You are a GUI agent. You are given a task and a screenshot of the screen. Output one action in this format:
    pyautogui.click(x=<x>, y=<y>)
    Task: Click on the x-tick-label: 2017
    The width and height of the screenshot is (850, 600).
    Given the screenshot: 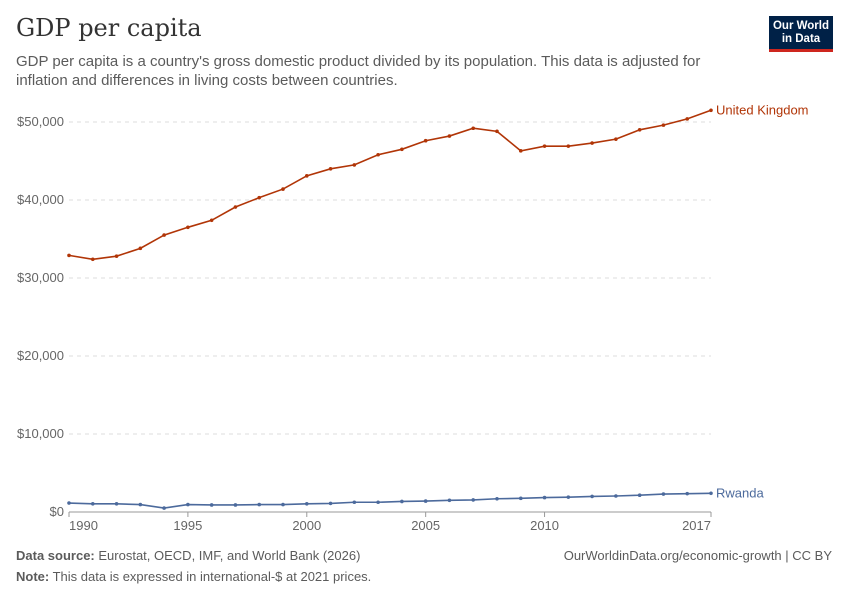 What is the action you would take?
    pyautogui.click(x=696, y=525)
    